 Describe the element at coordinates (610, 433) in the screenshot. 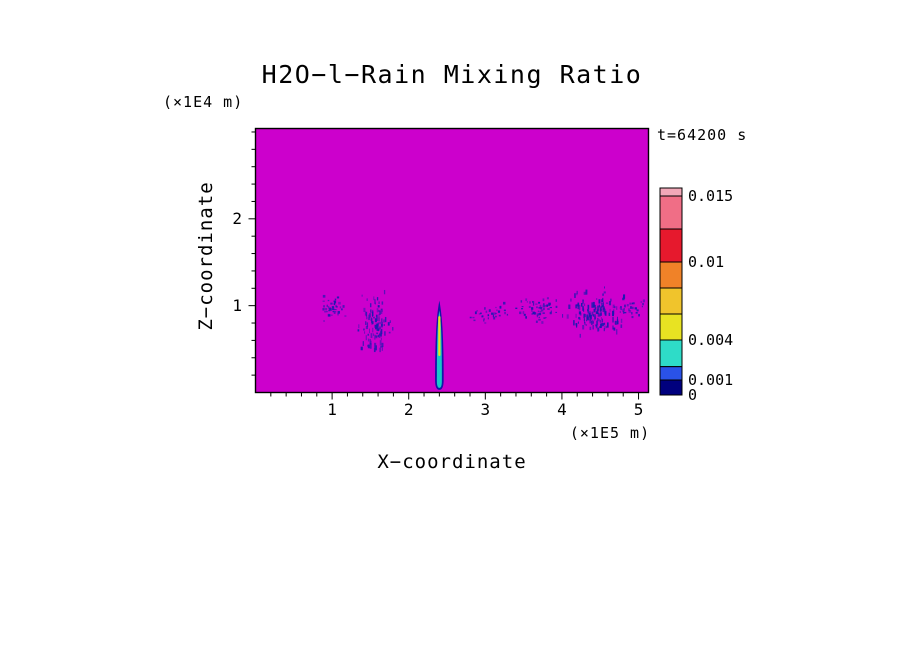

I see `x-axis-unit: (×1E5 m)` at that location.